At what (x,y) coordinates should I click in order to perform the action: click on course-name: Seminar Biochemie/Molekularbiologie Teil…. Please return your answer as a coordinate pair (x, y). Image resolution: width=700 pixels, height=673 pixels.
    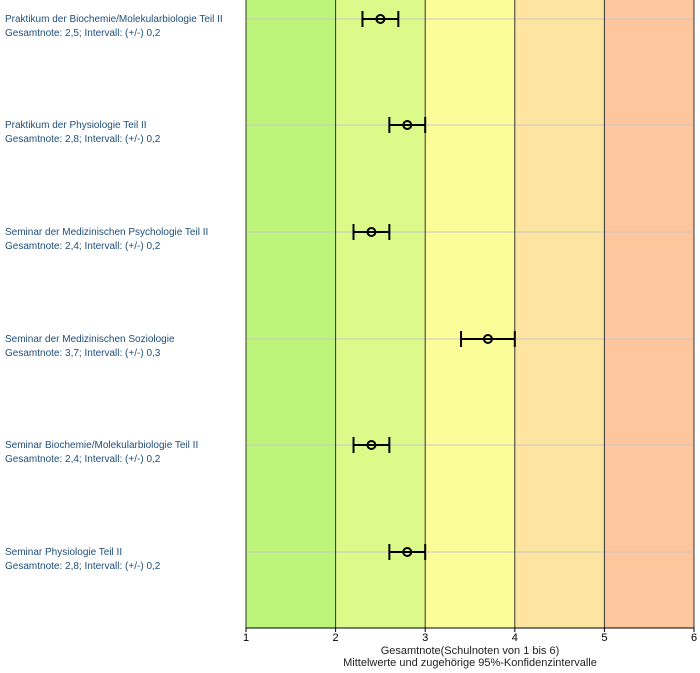
    Looking at the image, I should click on (102, 445).